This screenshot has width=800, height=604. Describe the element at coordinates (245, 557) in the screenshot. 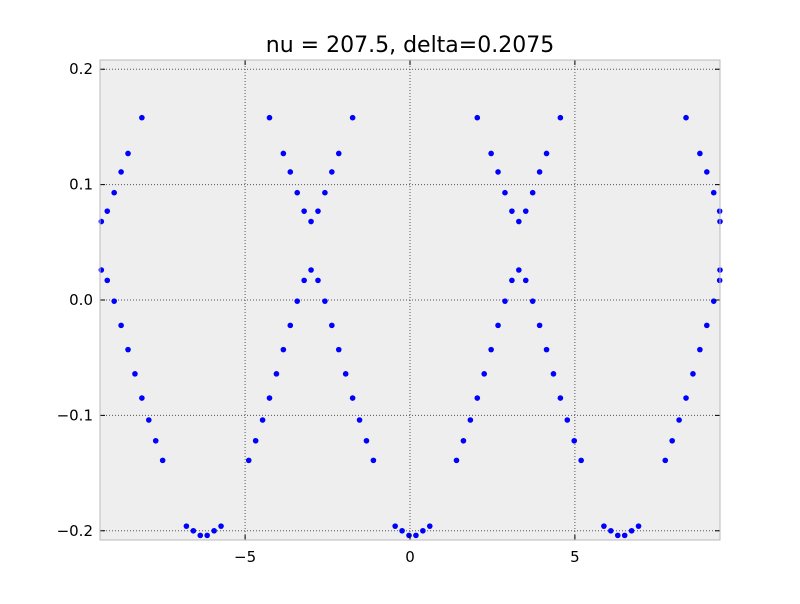

I see `x-tick-label: −5` at that location.